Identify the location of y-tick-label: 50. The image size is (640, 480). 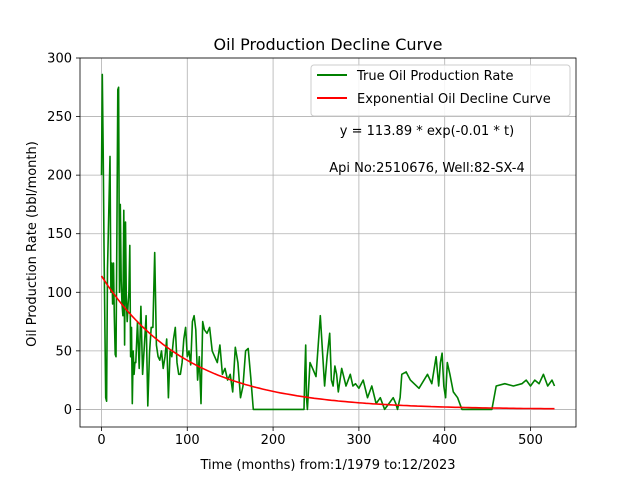
(63, 351).